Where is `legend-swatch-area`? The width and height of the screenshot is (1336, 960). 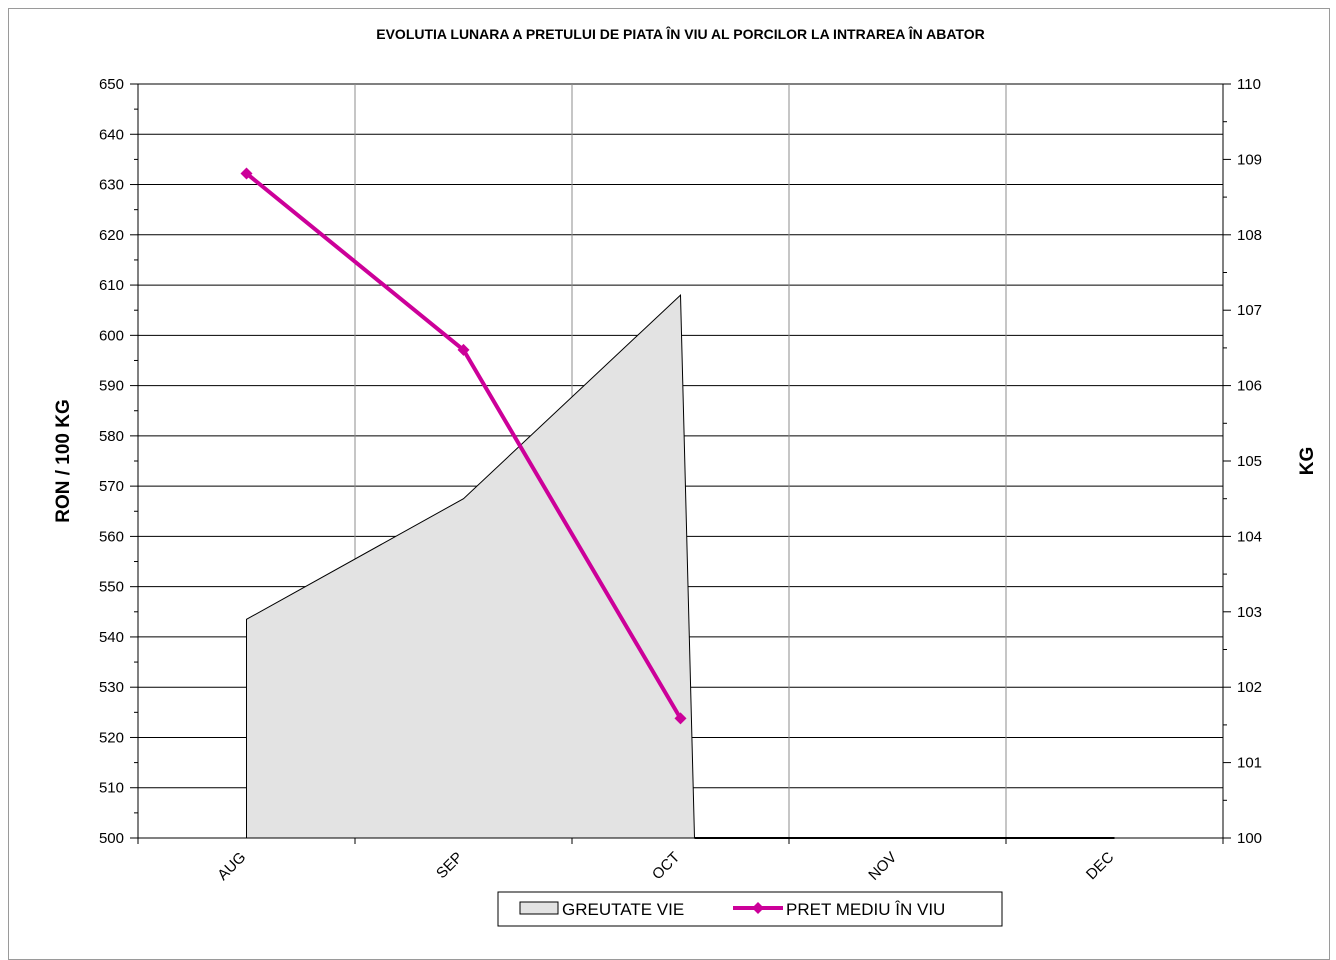 legend-swatch-area is located at coordinates (539, 908).